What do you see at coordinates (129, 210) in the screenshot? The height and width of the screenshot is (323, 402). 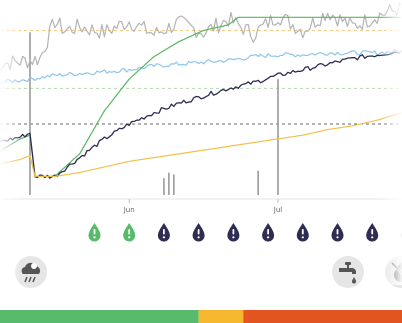 I see `x-tick-label: Jun` at bounding box center [129, 210].